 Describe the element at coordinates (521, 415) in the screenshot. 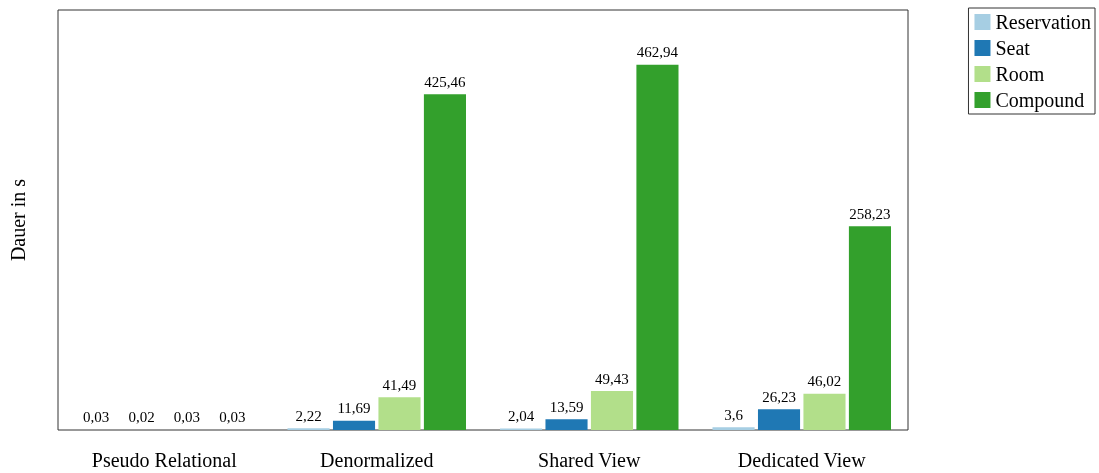

I see `data-label: 2,04` at that location.